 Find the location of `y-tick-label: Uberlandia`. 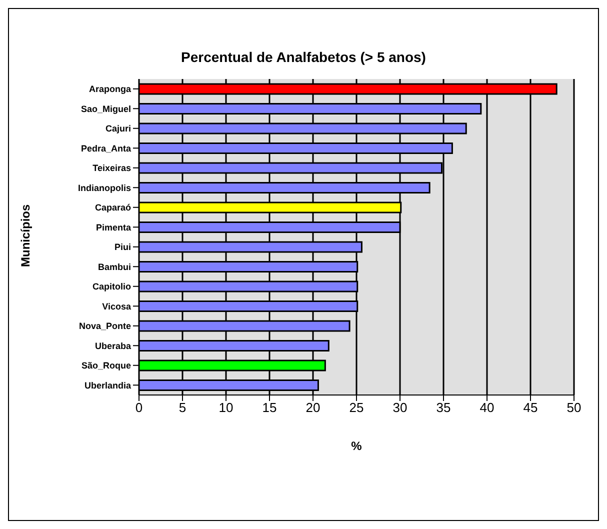

y-tick-label: Uberlandia is located at coordinates (108, 385).